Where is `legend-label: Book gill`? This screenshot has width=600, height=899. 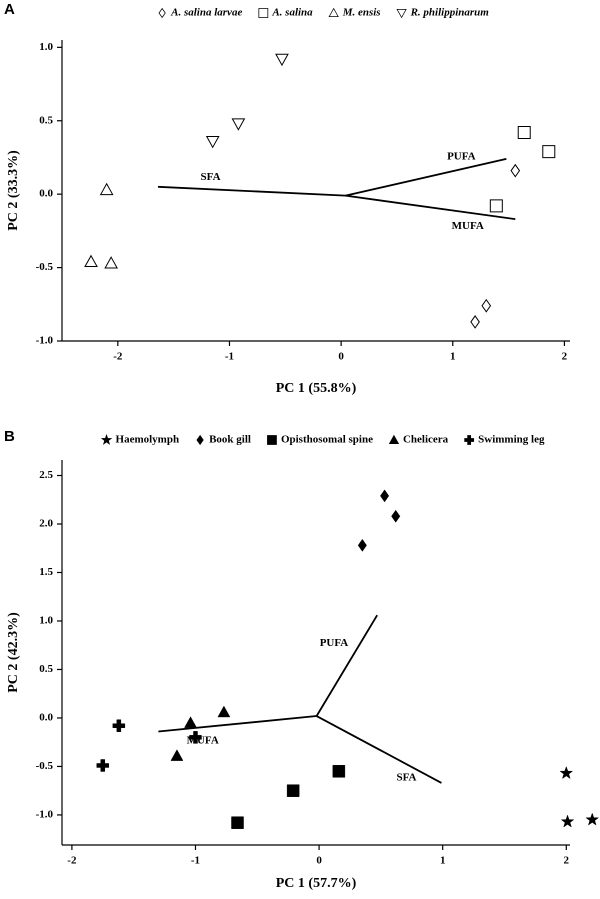
legend-label: Book gill is located at coordinates (230, 440).